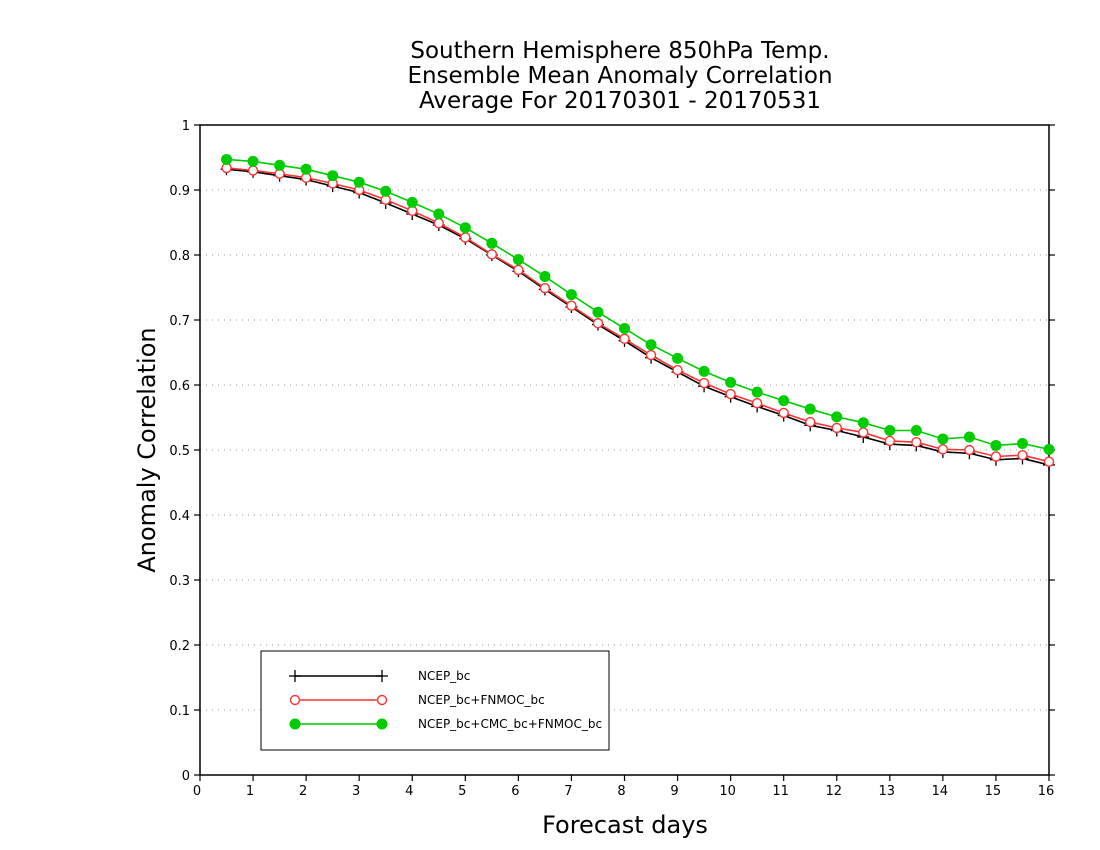  What do you see at coordinates (179, 191) in the screenshot?
I see `y-tick-label: 0.9` at bounding box center [179, 191].